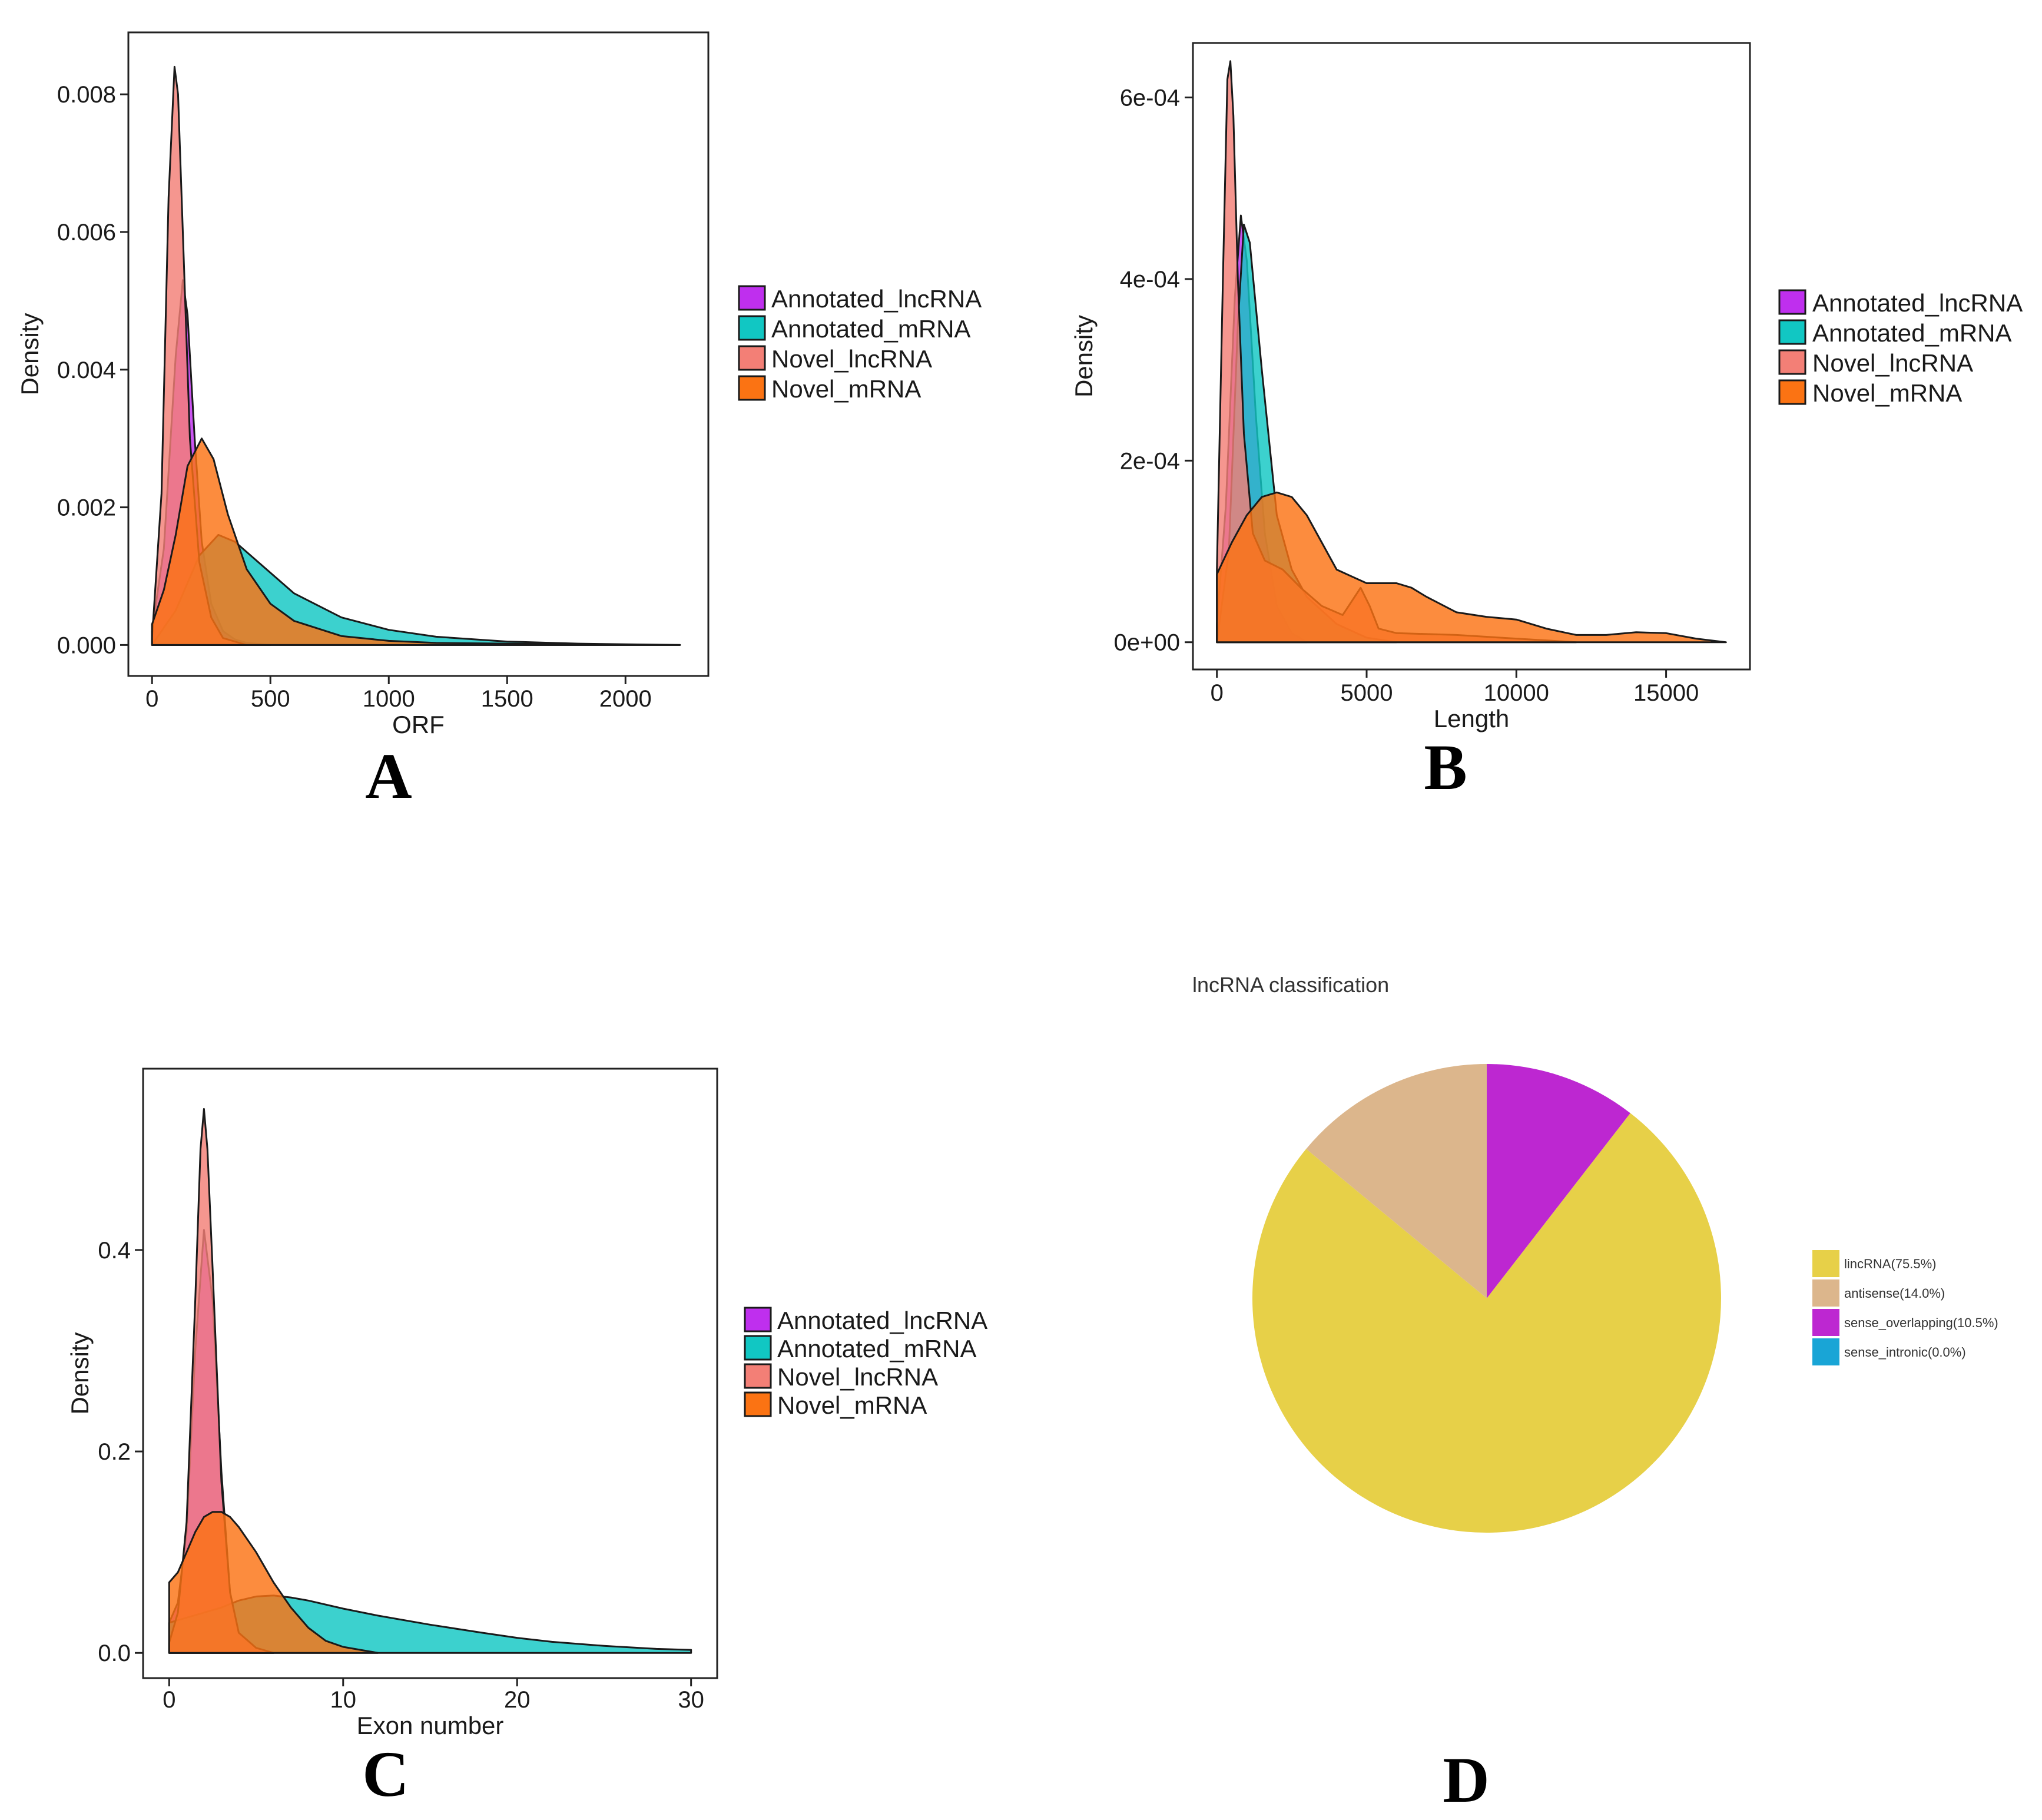 The image size is (2042, 1820). I want to click on panel-c-plot-area: 0 10 20 30 0.0 0.2 0.4 Exon number Density, so click(392, 1403).